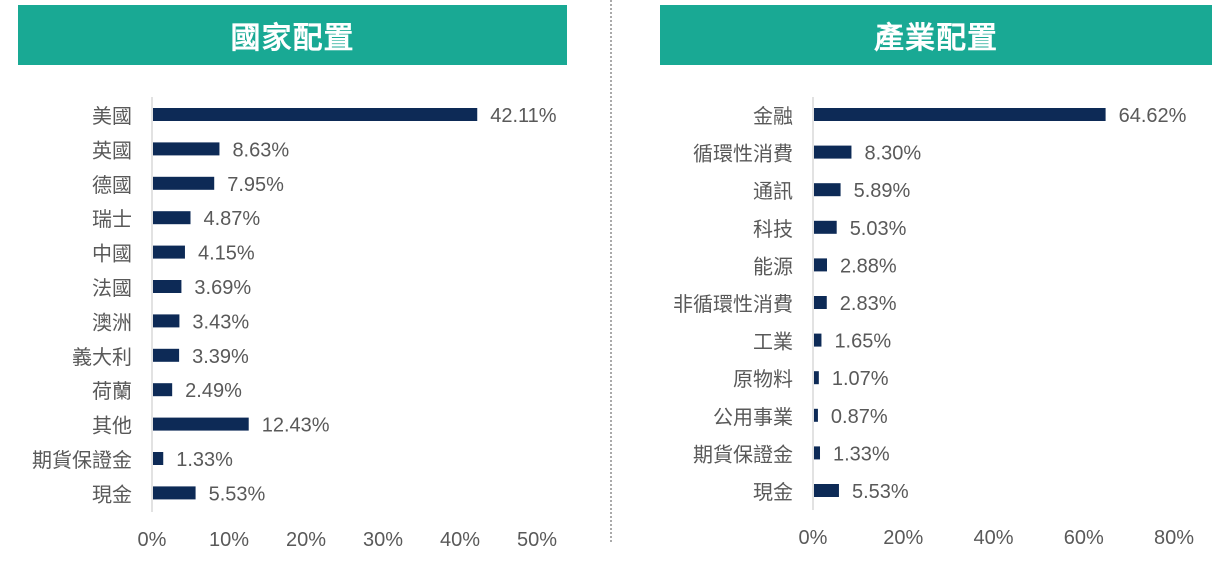 The height and width of the screenshot is (576, 1227). What do you see at coordinates (112, 219) in the screenshot?
I see `category-label: 瑞士` at bounding box center [112, 219].